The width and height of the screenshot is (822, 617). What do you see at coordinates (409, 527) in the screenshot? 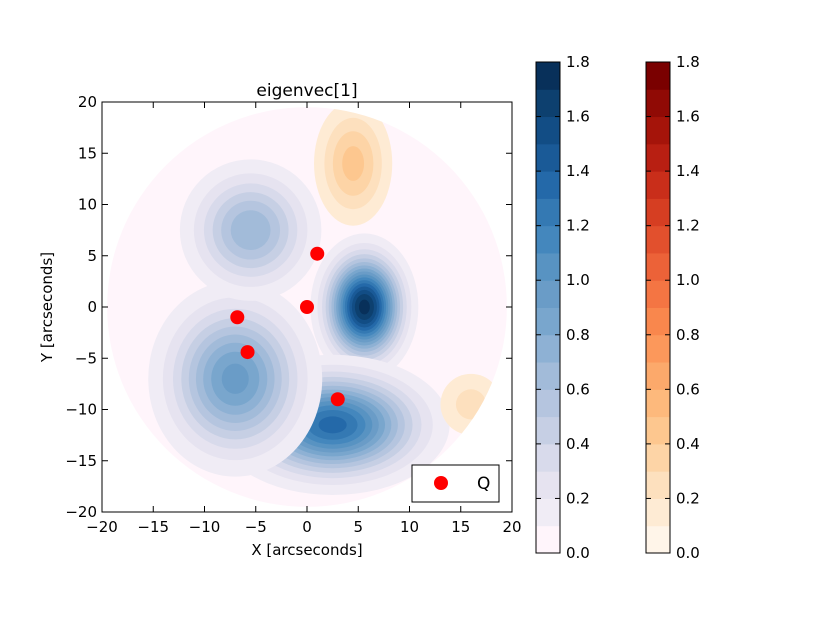
I see `x-tick-label: 10` at bounding box center [409, 527].